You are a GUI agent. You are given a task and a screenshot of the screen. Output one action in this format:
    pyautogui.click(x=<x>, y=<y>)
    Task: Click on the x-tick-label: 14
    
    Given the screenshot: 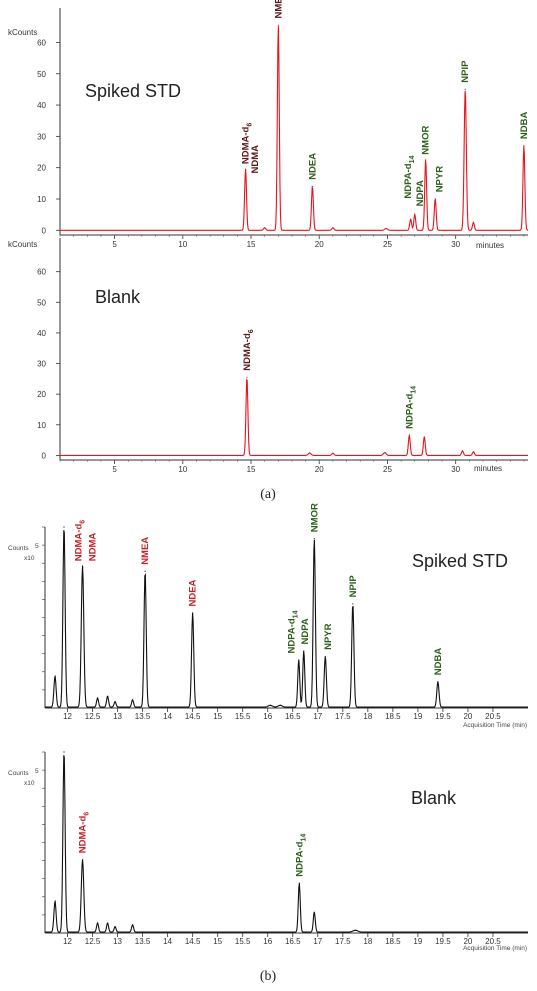 What is the action you would take?
    pyautogui.click(x=167, y=941)
    